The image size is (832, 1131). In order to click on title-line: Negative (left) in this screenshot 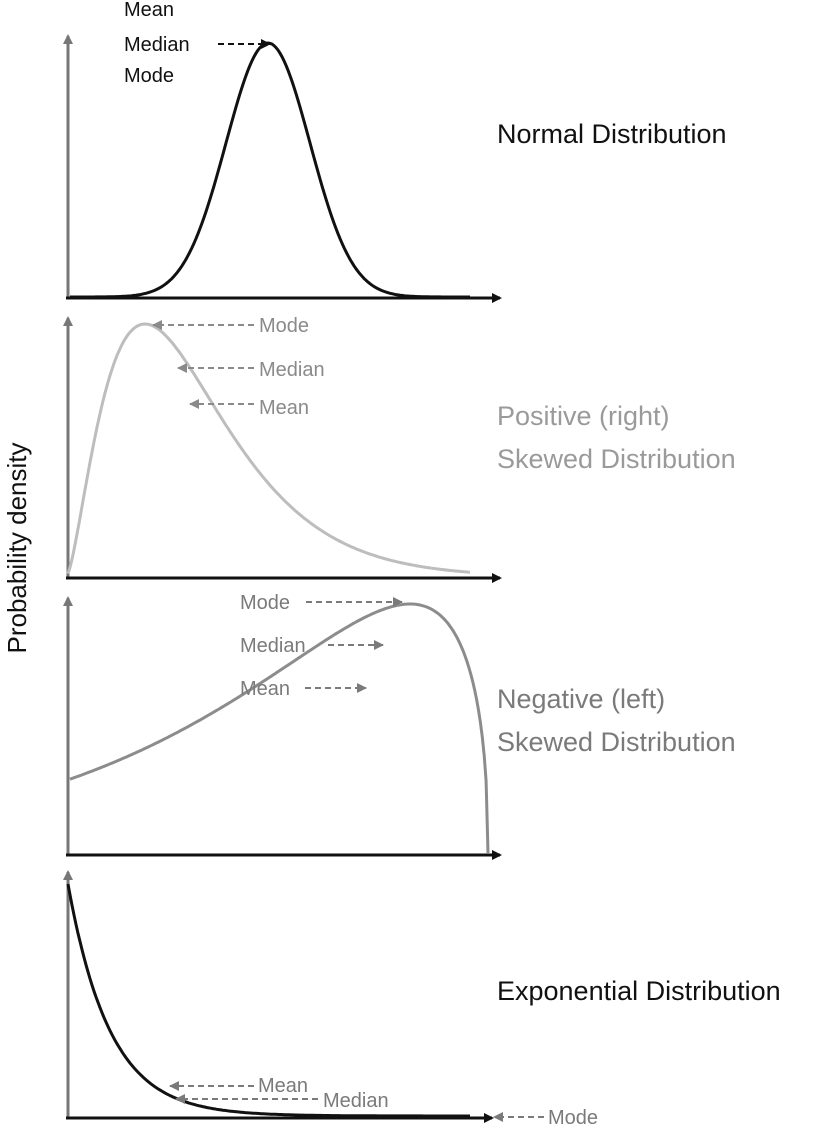, I will do `click(581, 699)`.